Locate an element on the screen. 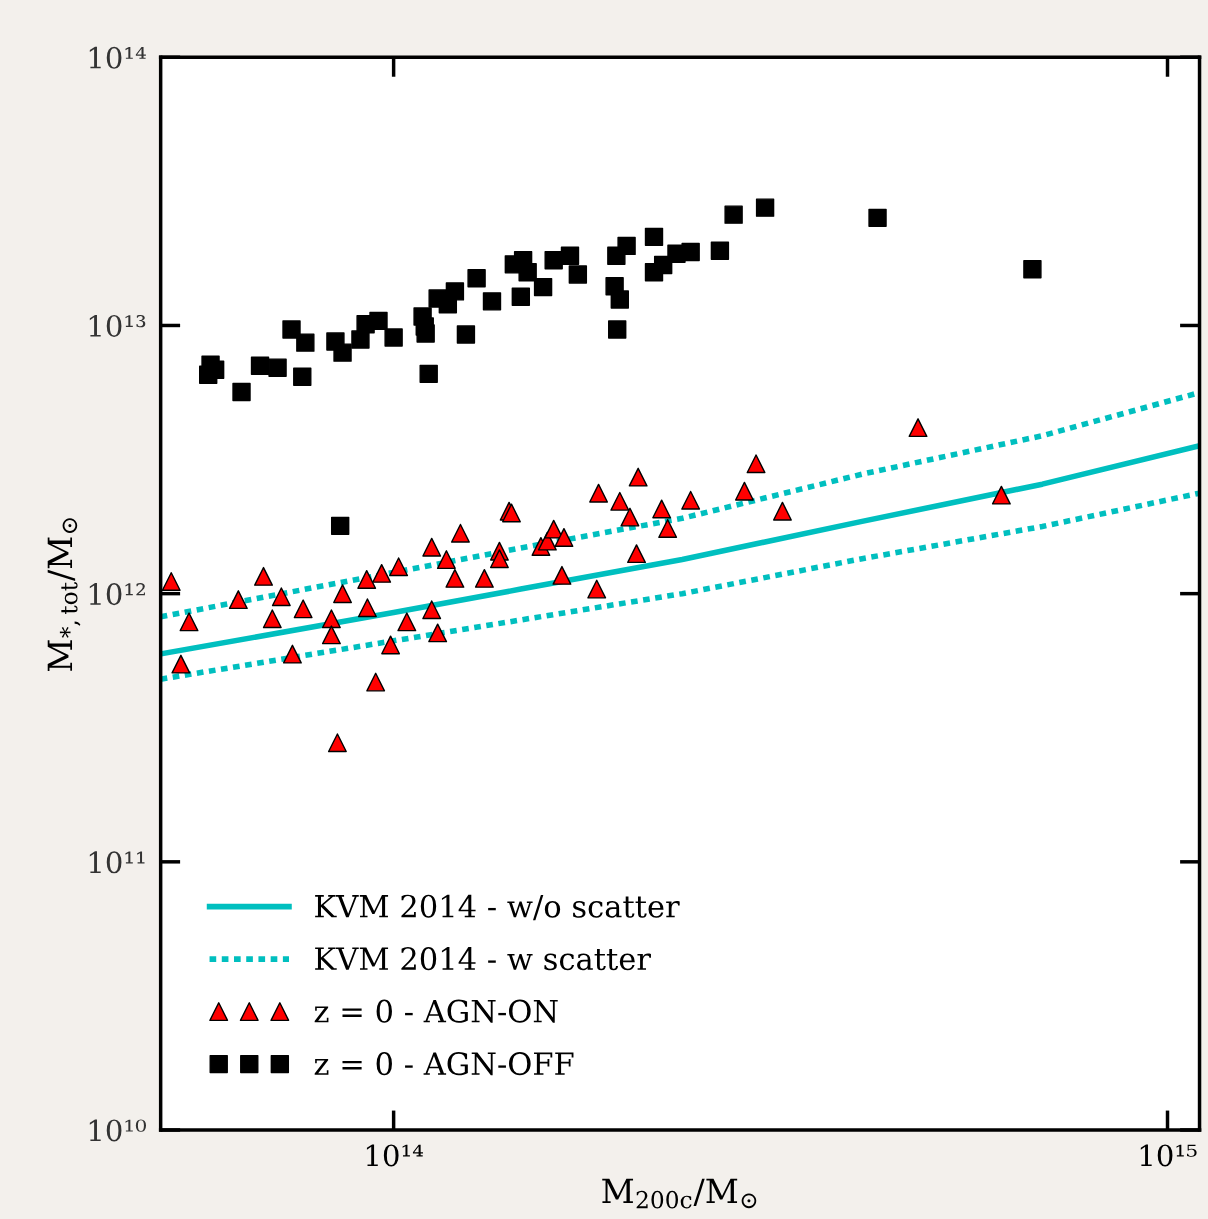 The height and width of the screenshot is (1219, 1208). legend-label: KVM 2014 - w/o scatter is located at coordinates (497, 907).